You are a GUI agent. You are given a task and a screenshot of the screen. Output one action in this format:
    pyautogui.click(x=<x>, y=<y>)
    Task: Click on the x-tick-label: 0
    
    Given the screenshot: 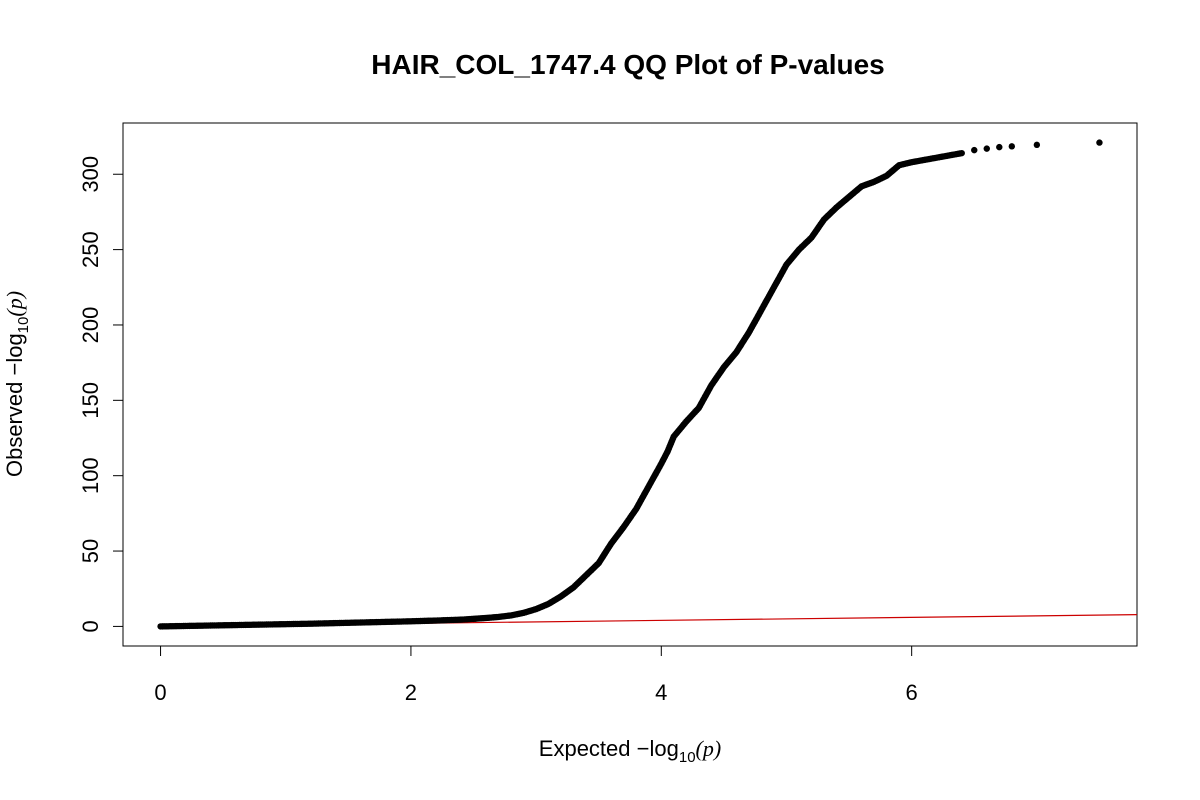 What is the action you would take?
    pyautogui.click(x=160, y=692)
    